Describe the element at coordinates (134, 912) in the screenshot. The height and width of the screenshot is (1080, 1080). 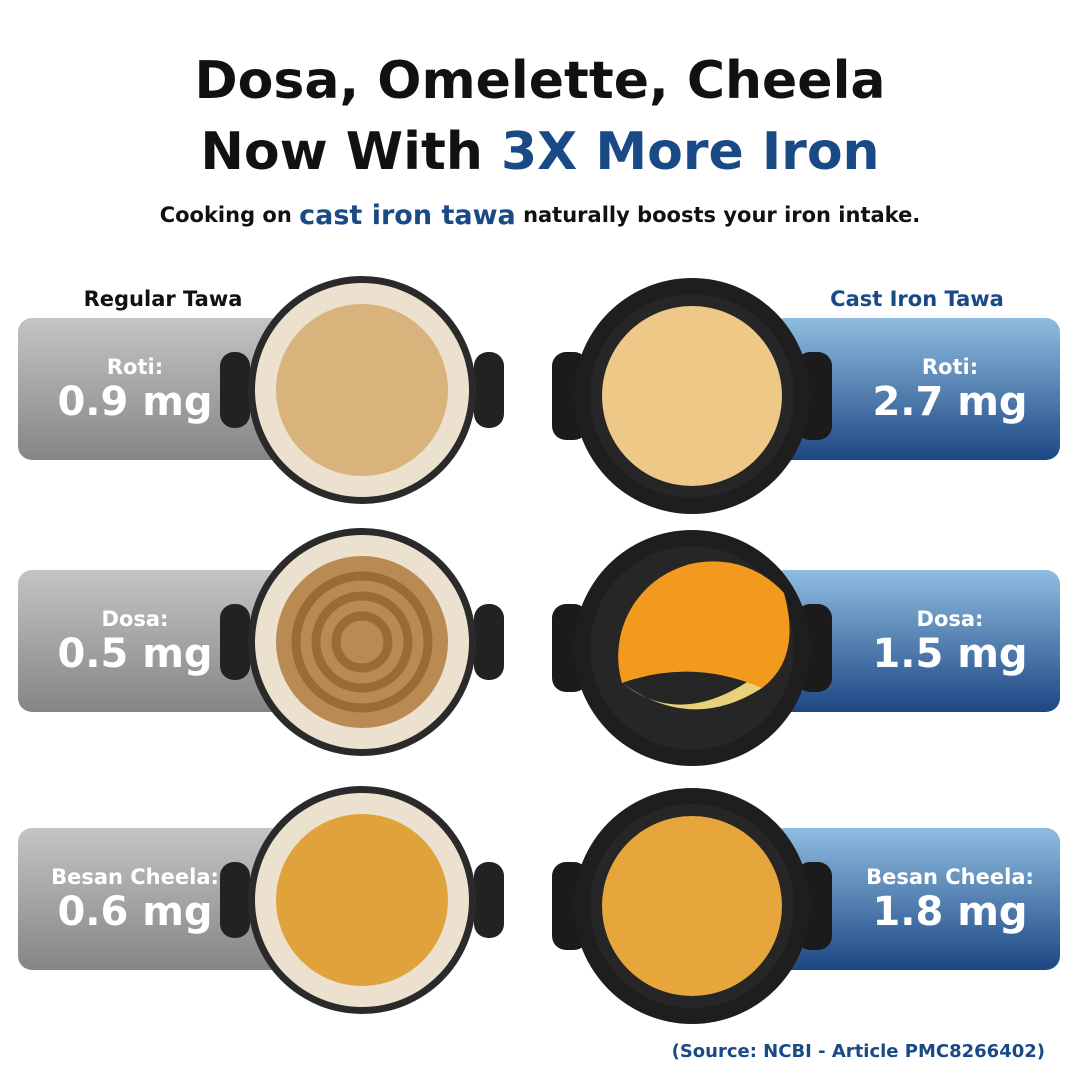
I see `item-value: 0.6 mg` at that location.